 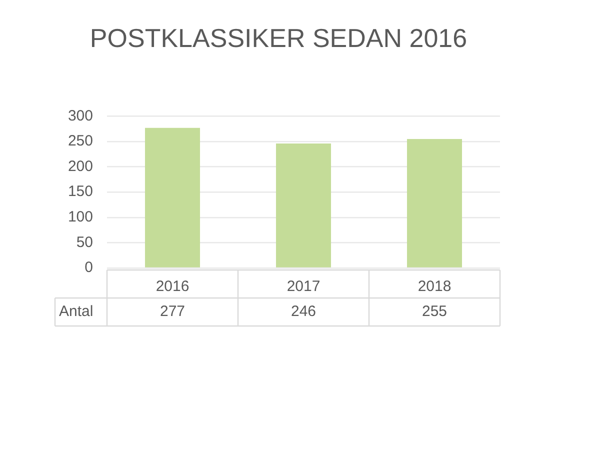 I want to click on data-label: 246, so click(x=303, y=311).